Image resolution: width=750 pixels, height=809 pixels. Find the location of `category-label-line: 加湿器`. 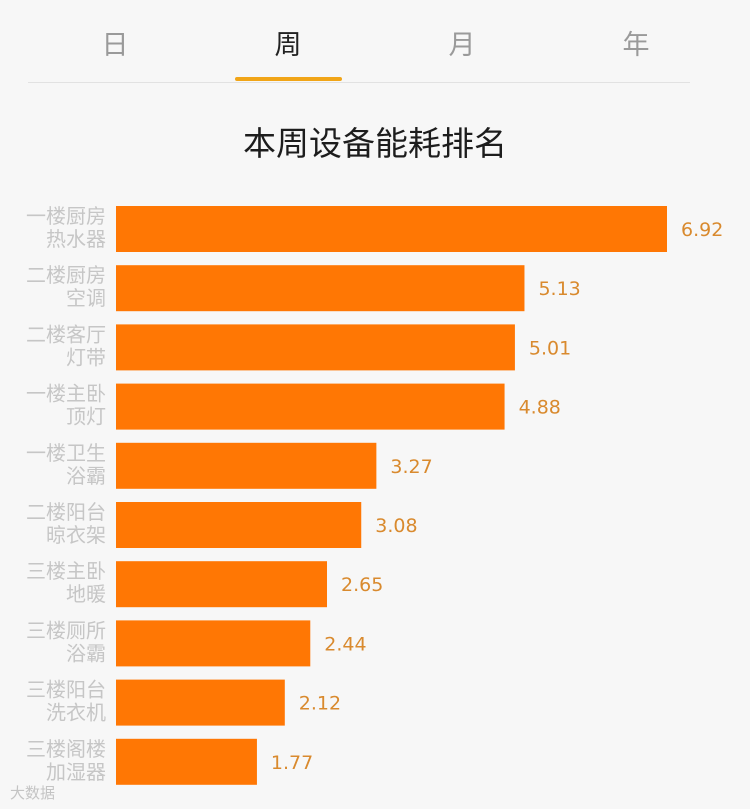

category-label-line: 加湿器 is located at coordinates (76, 772).